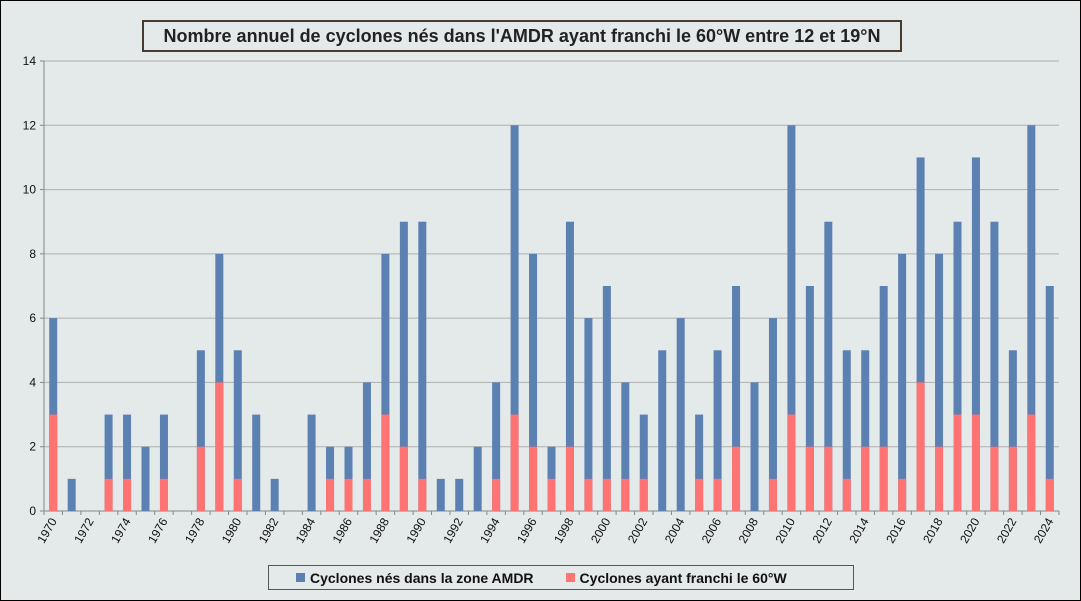  Describe the element at coordinates (680, 414) in the screenshot. I see `bar-amdr-2004` at that location.